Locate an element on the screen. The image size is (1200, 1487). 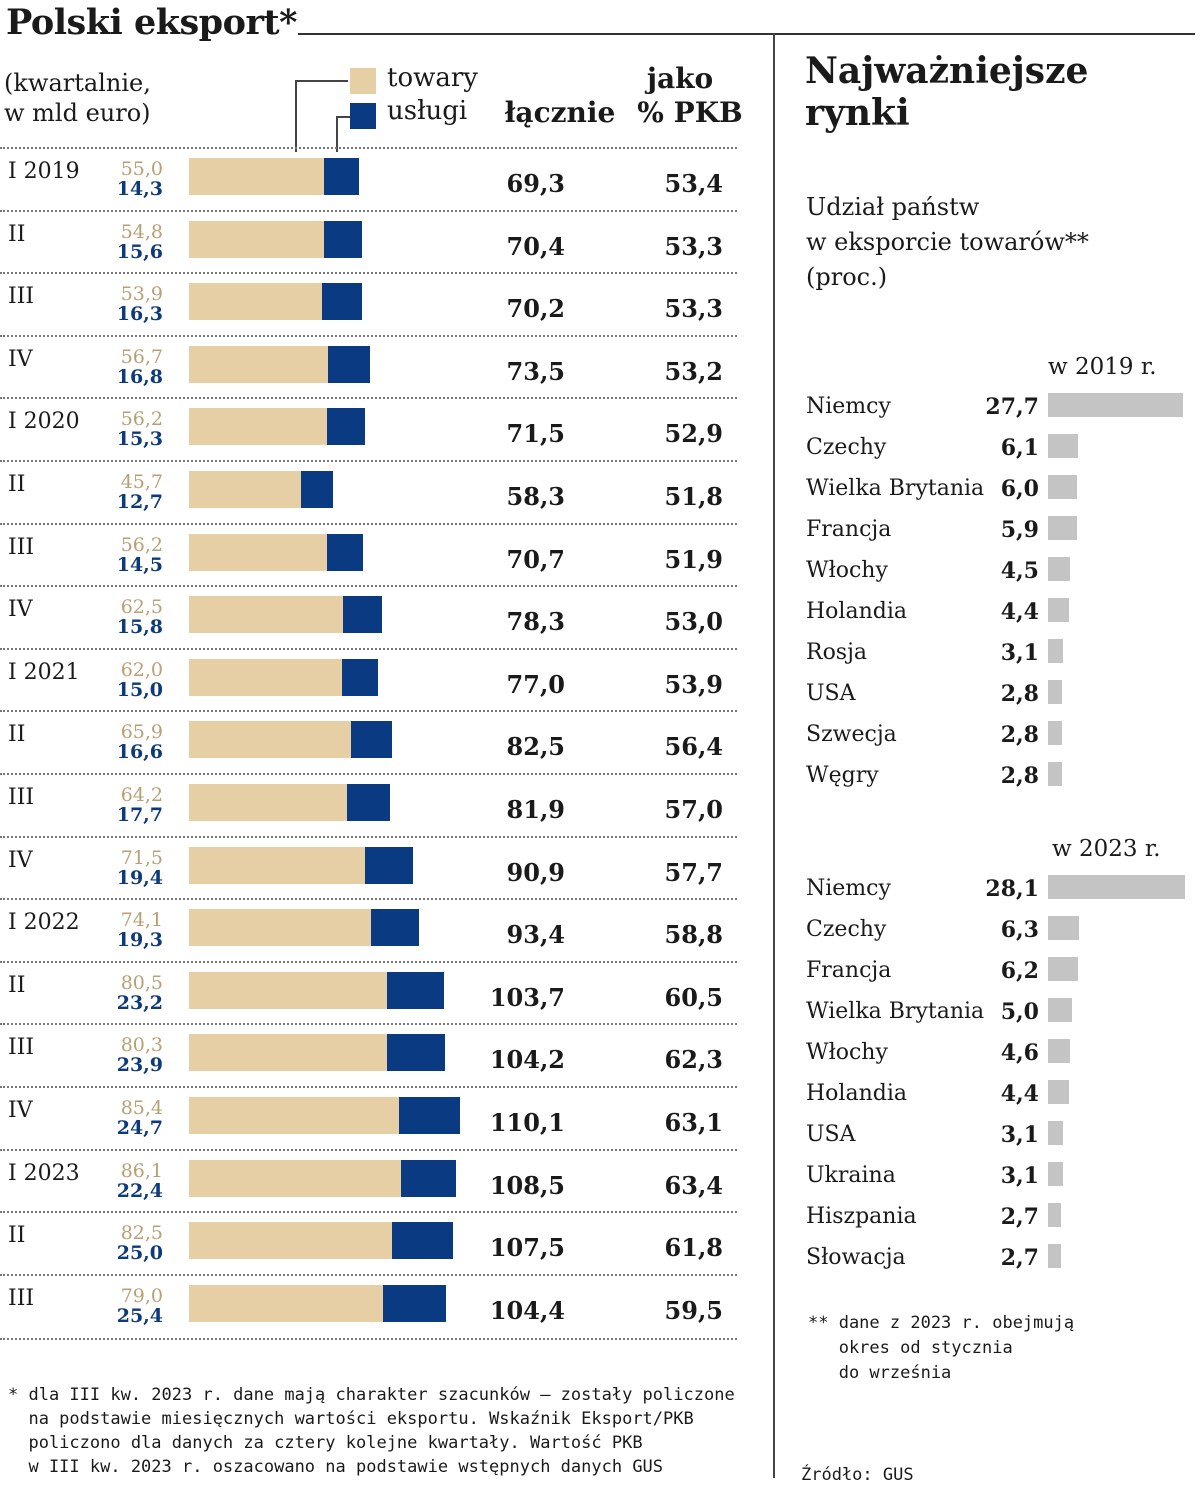
row-end-rule is located at coordinates (368, 1339).